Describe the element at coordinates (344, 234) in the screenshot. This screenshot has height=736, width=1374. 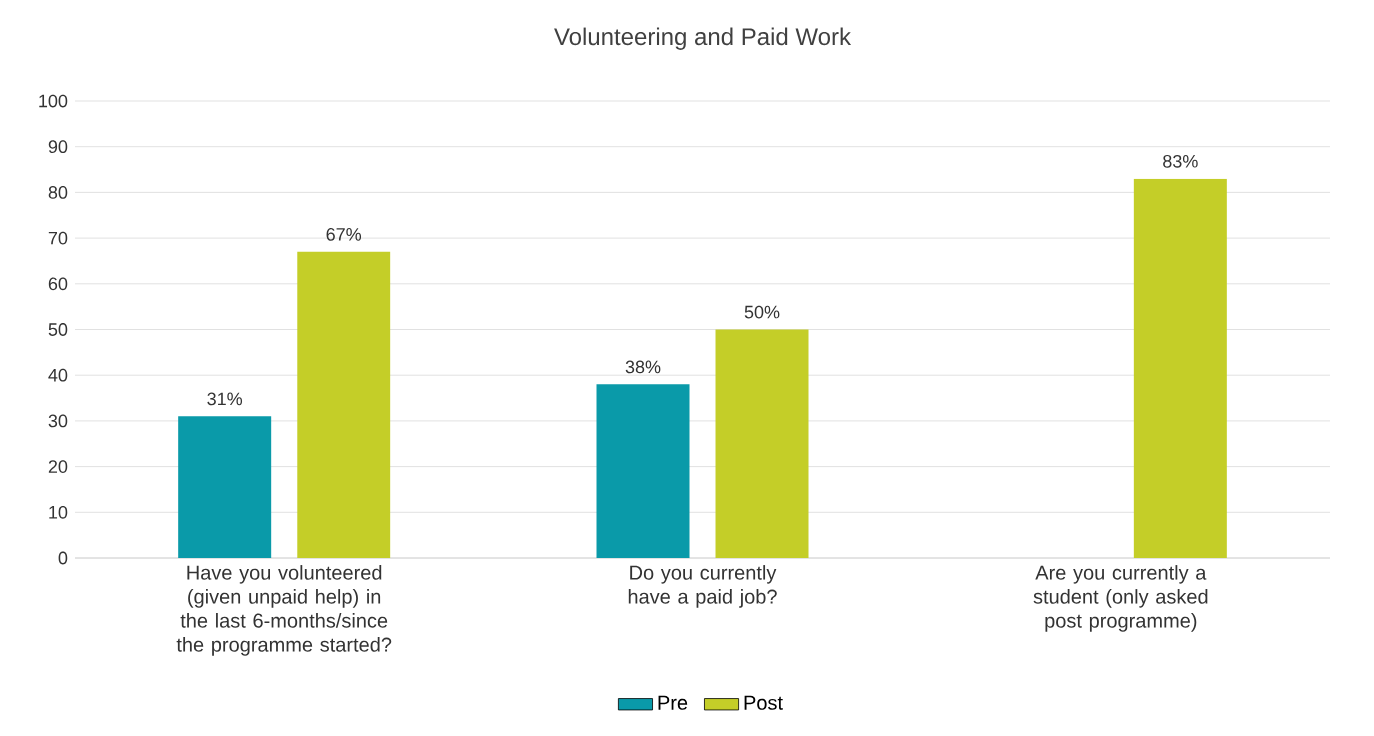
I see `data-label: 67%` at that location.